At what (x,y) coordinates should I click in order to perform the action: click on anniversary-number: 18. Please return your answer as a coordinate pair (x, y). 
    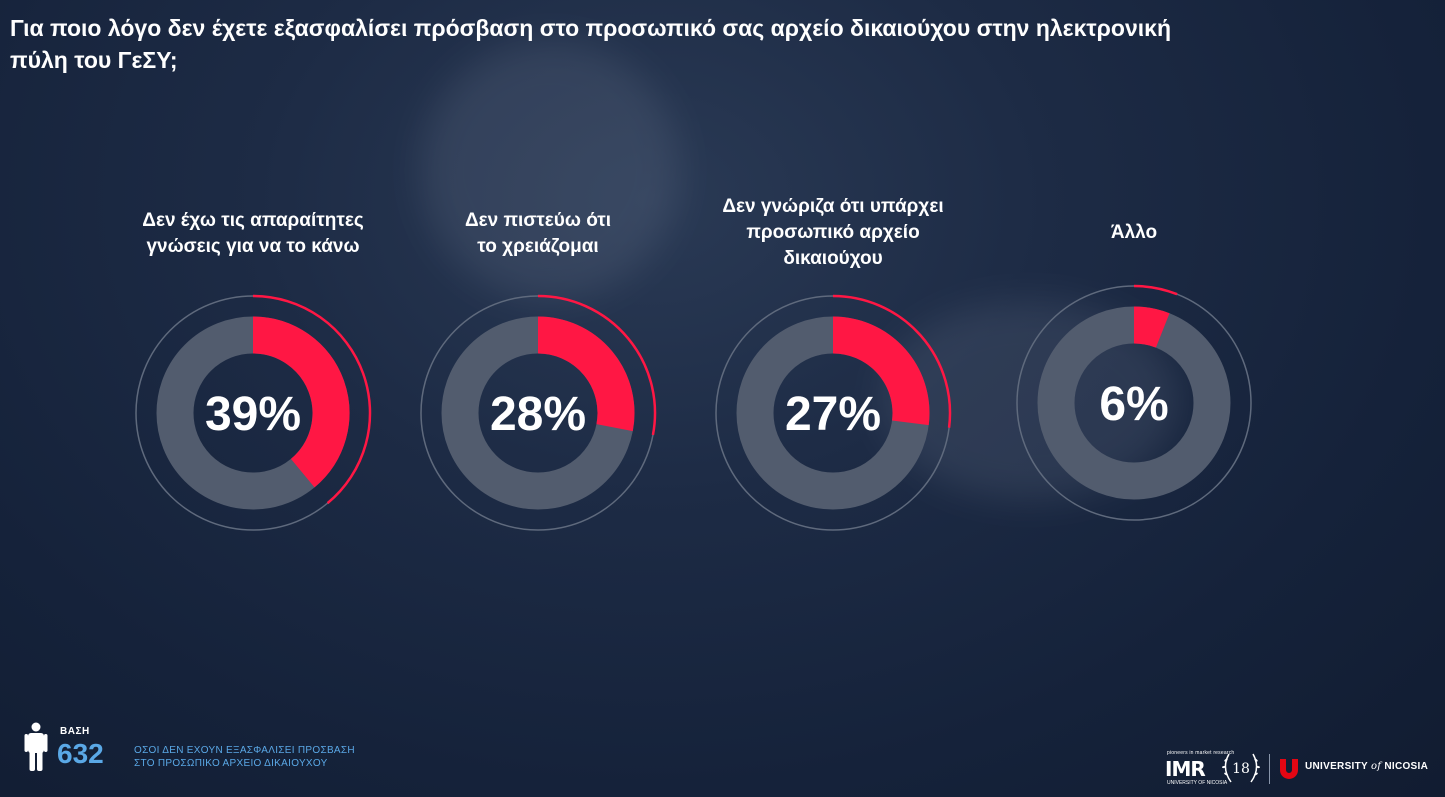
    Looking at the image, I should click on (1241, 769).